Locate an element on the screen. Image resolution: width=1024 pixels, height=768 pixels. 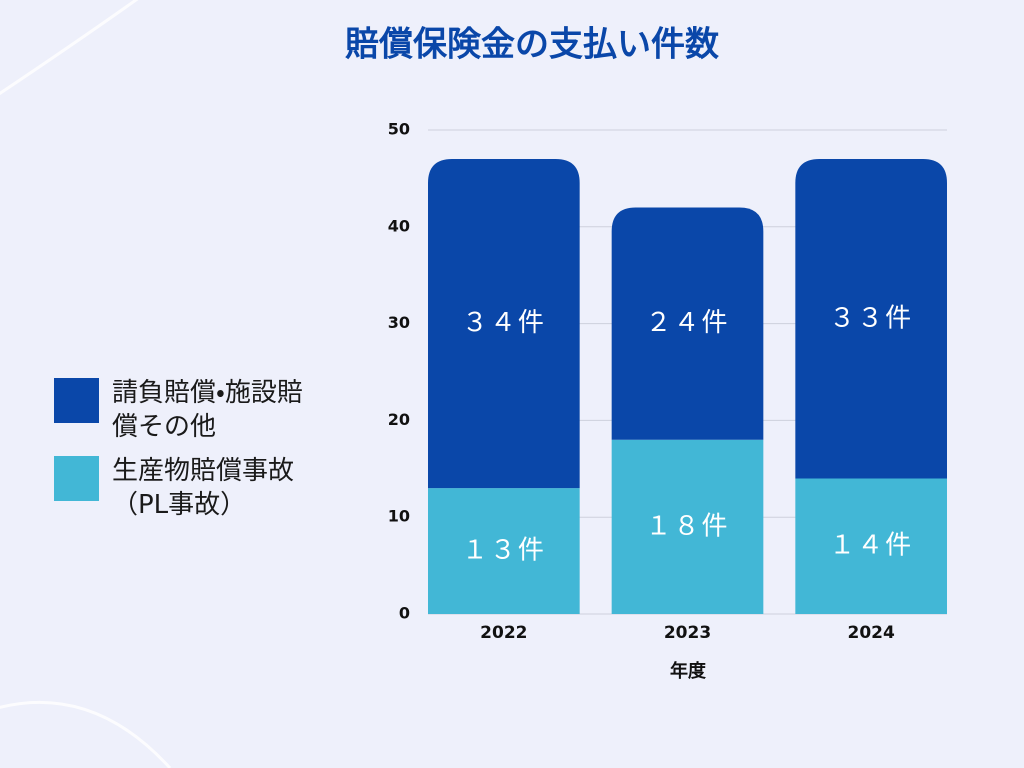
legend-item: 請負賠償・施設賠償その他 is located at coordinates (186, 410).